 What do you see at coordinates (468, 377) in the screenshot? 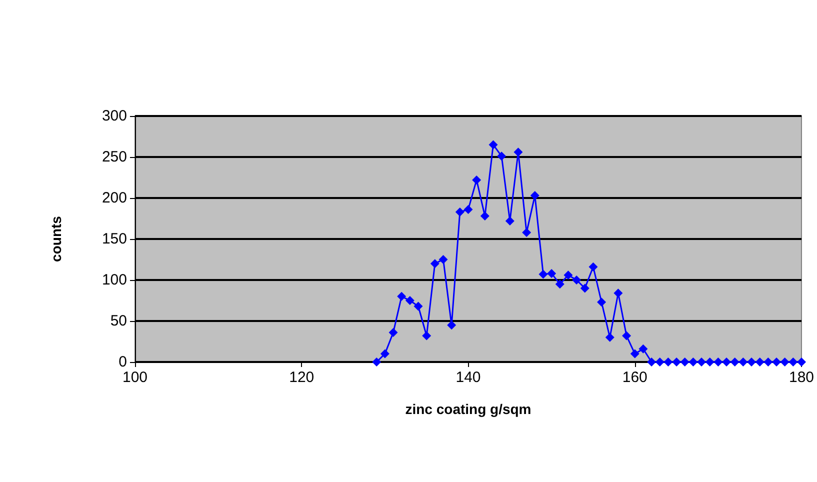
I see `x-tick-label: 140` at bounding box center [468, 377].